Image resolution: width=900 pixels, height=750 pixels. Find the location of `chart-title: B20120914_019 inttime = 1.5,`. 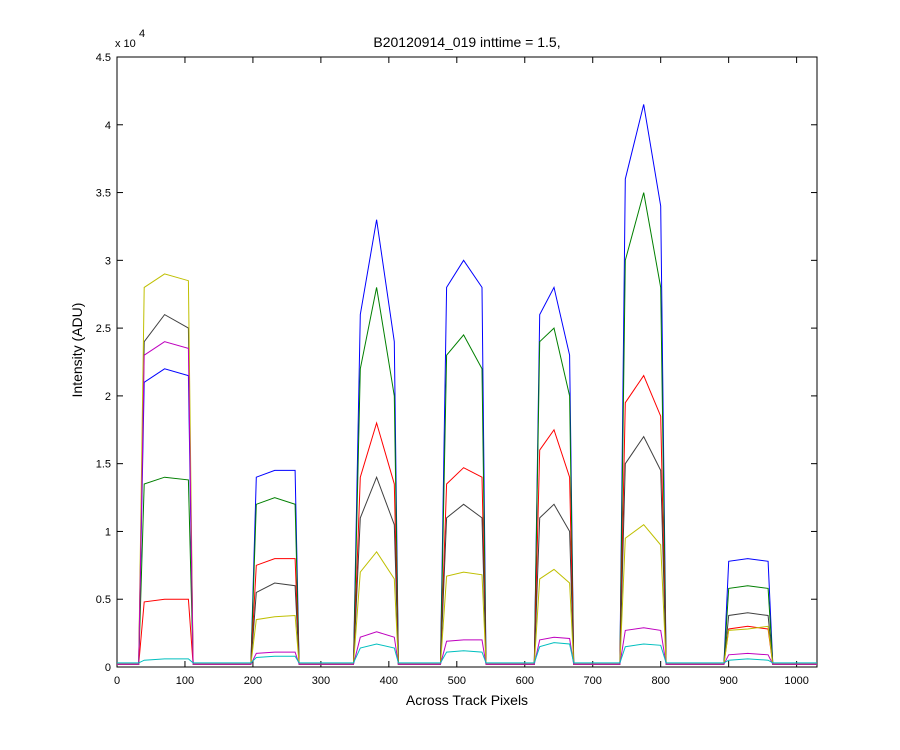

chart-title: B20120914_019 inttime = 1.5, is located at coordinates (466, 42).